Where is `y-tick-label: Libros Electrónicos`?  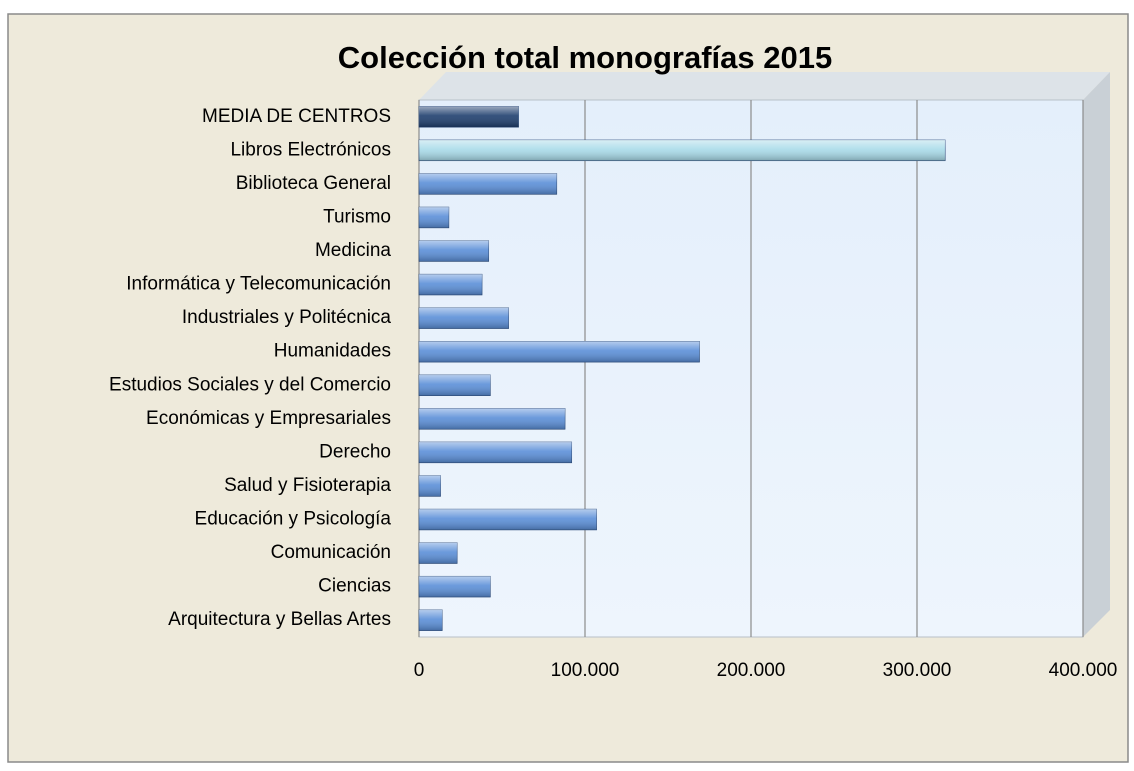 y-tick-label: Libros Electrónicos is located at coordinates (310, 149).